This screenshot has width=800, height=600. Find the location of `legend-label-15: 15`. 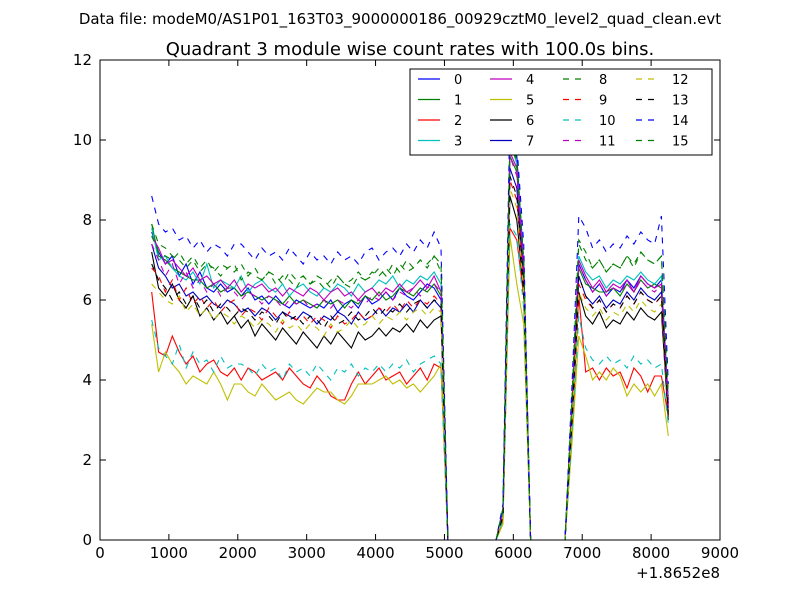

legend-label-15: 15 is located at coordinates (680, 142).